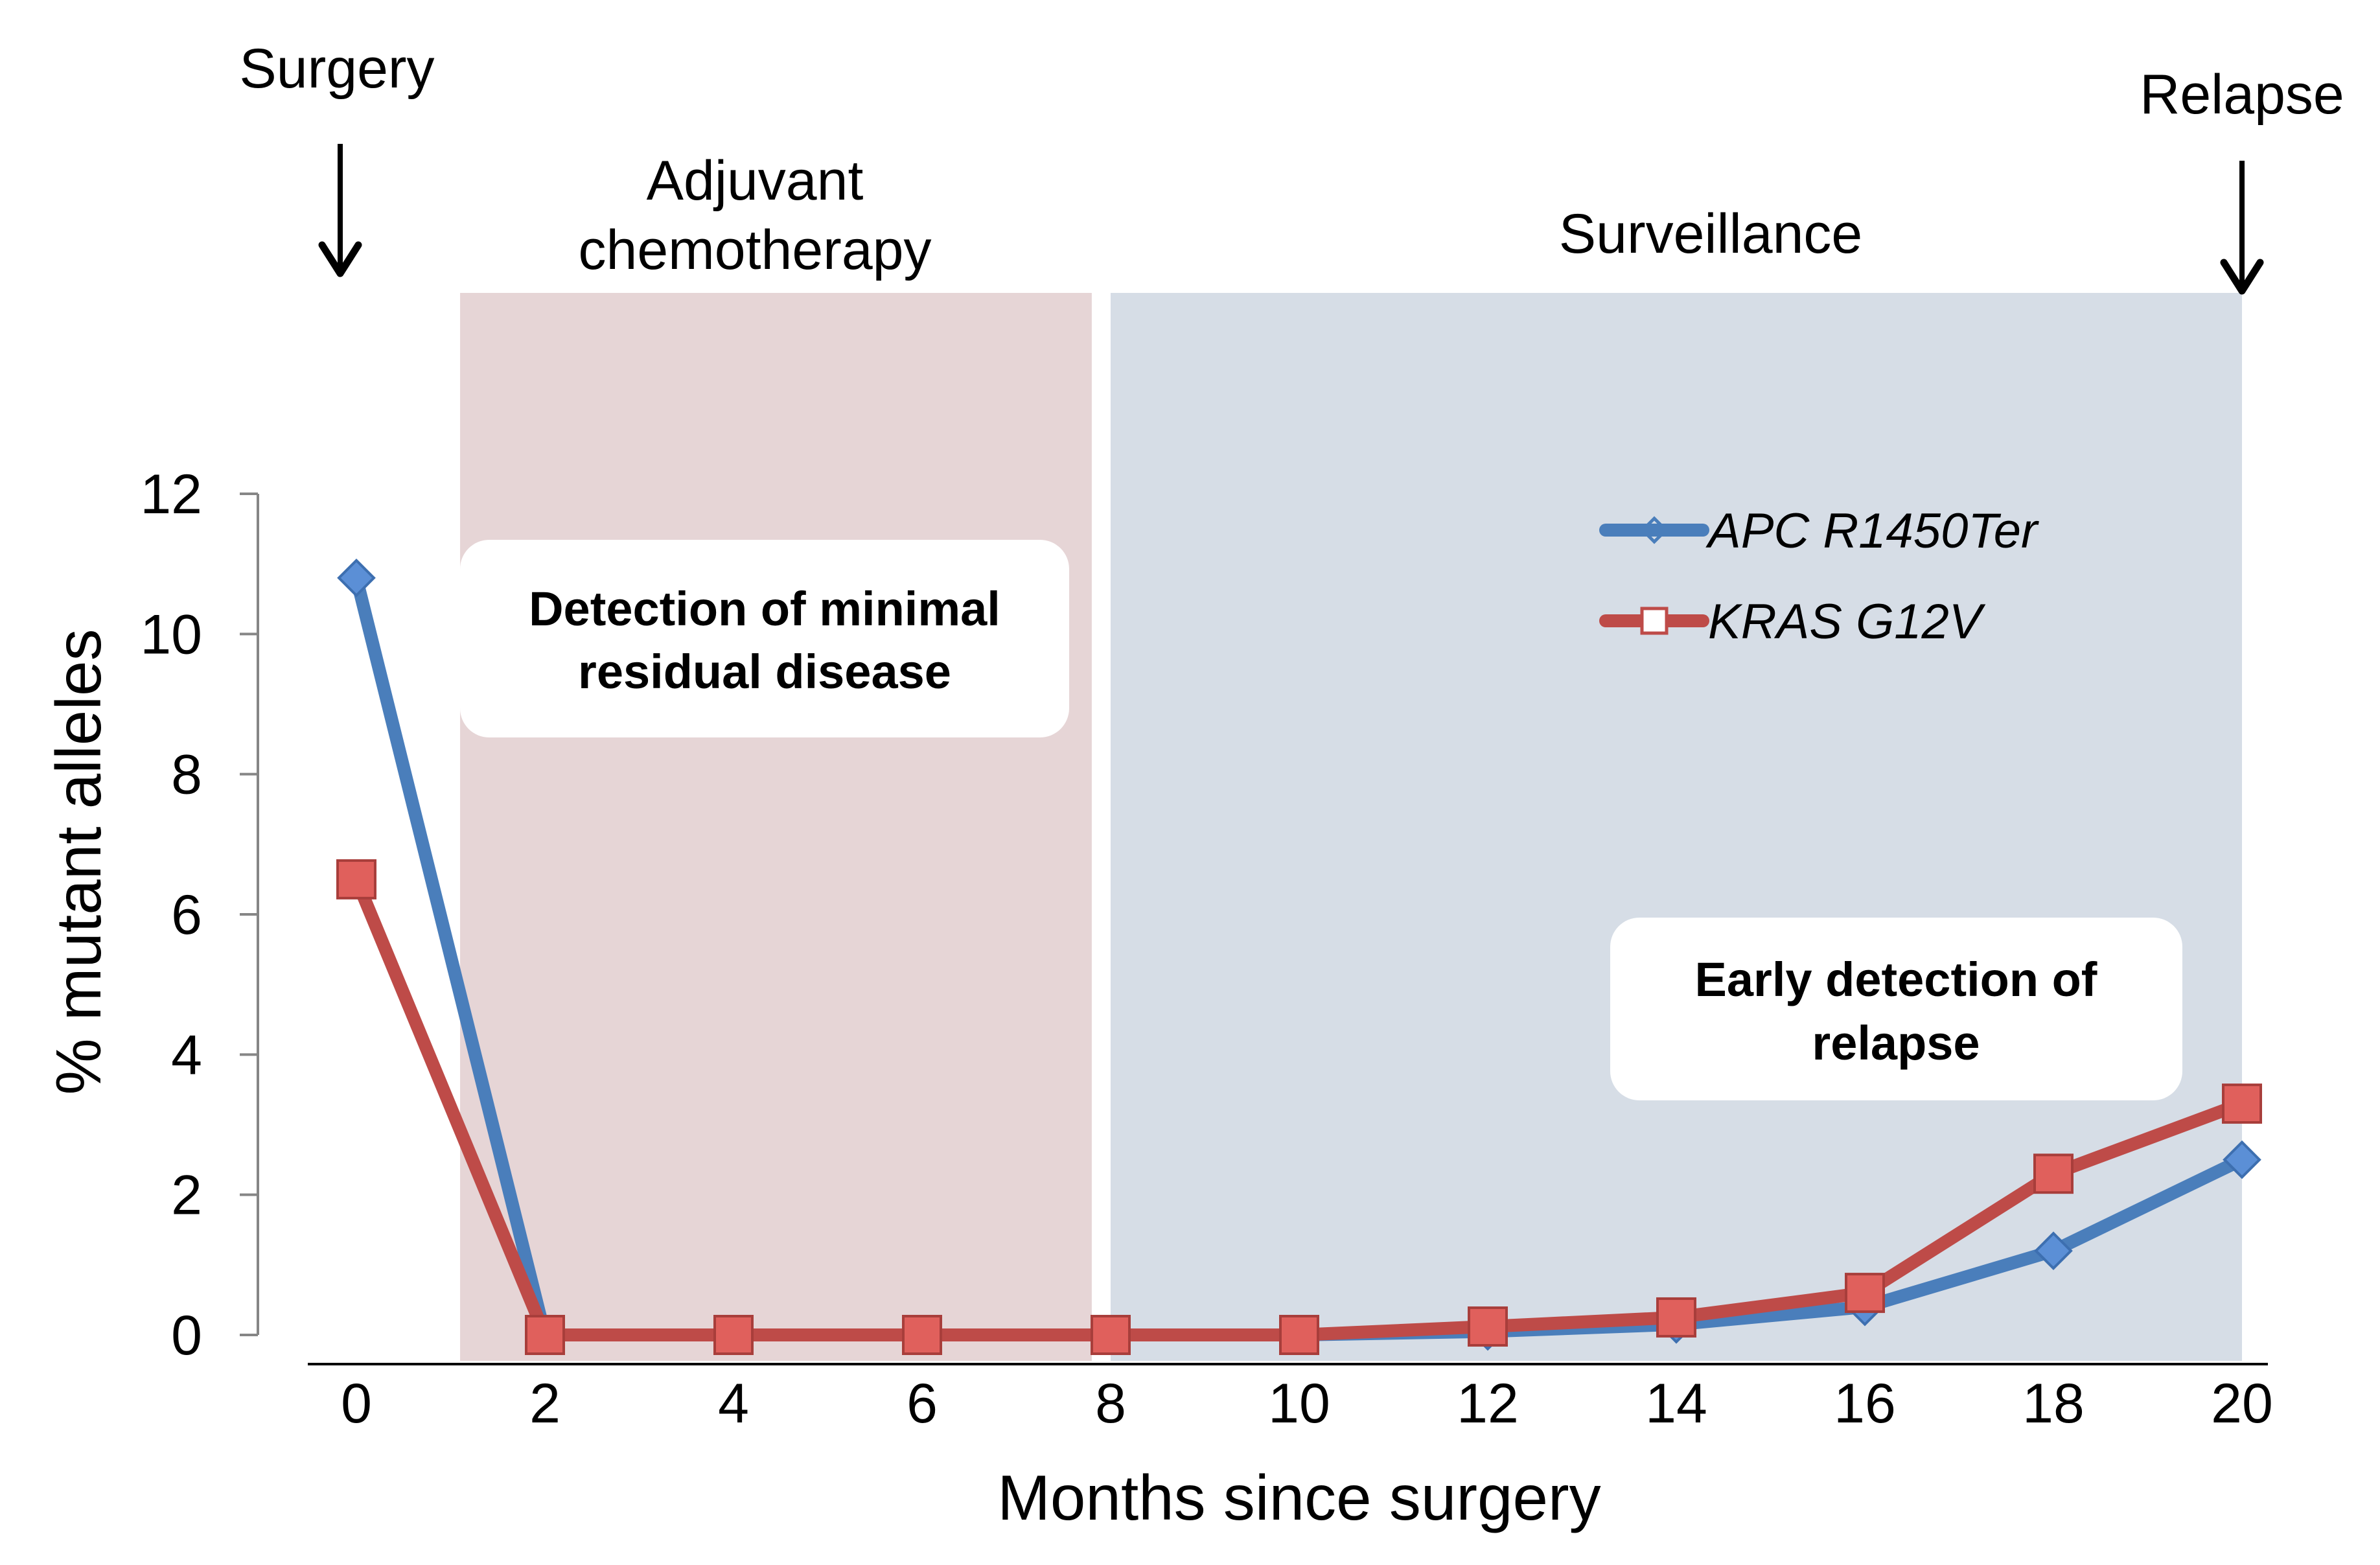  What do you see at coordinates (186, 915) in the screenshot?
I see `y-tick-label: 6` at bounding box center [186, 915].